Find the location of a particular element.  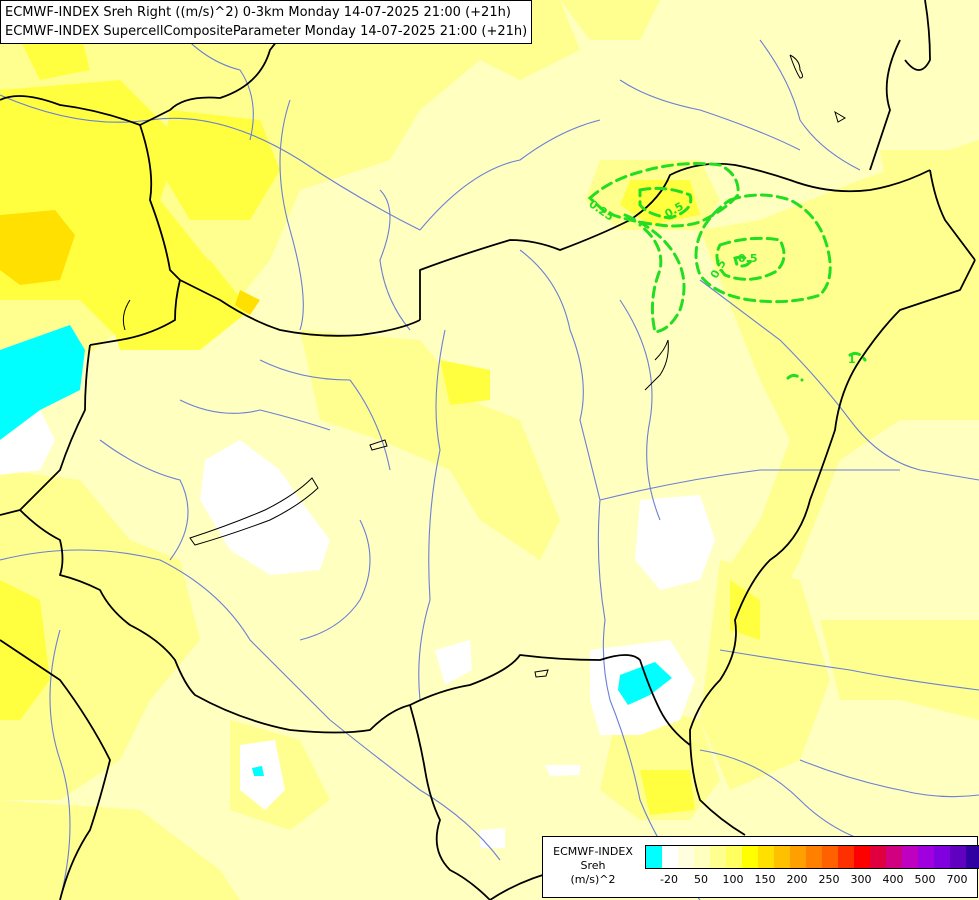

legend-label: ECMWF-INDEX Sreh (m/s)^2 is located at coordinates (593, 866).